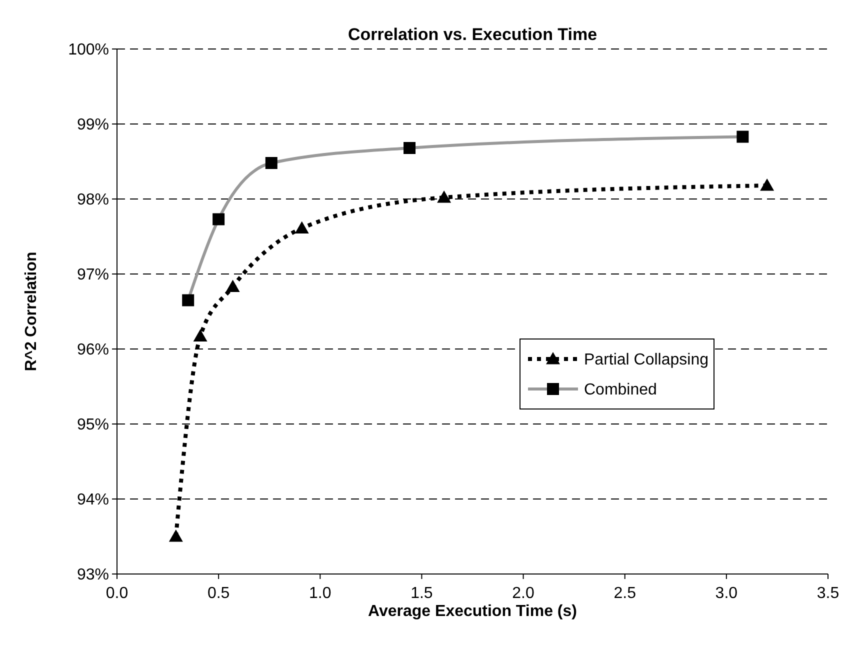 The height and width of the screenshot is (655, 860). Describe the element at coordinates (92, 125) in the screenshot. I see `y-tick-label: 99%` at that location.